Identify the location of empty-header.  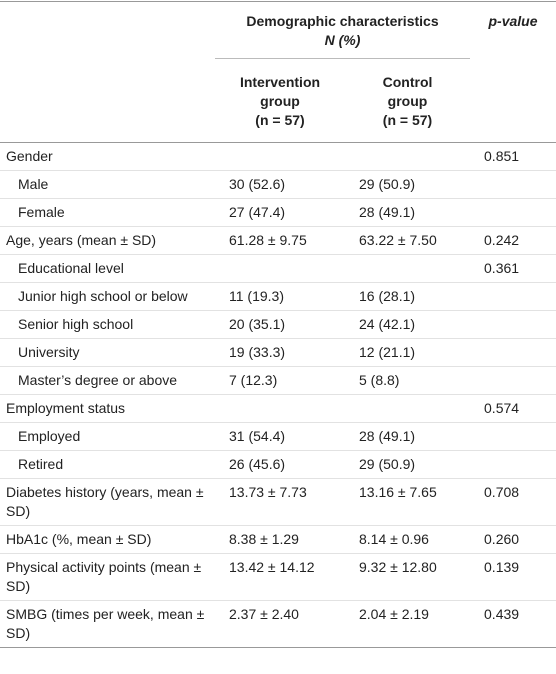
(107, 72).